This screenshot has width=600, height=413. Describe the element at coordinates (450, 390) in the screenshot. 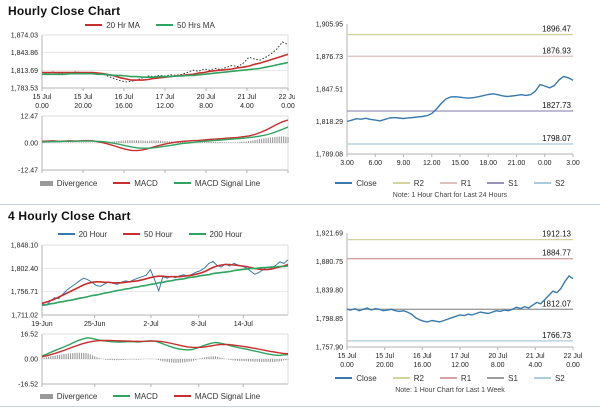

I see `weekly-pivot-note: Note: 1 Hour Chart for Last 1 Week` at that location.